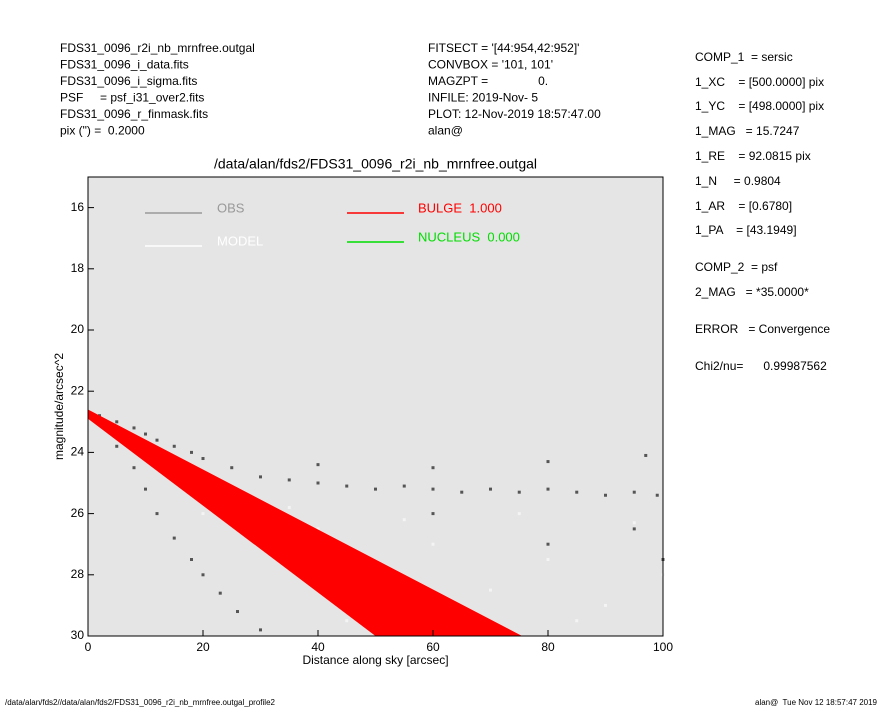  What do you see at coordinates (761, 366) in the screenshot?
I see `side-text: Chi2/nu= 0.99987562` at bounding box center [761, 366].